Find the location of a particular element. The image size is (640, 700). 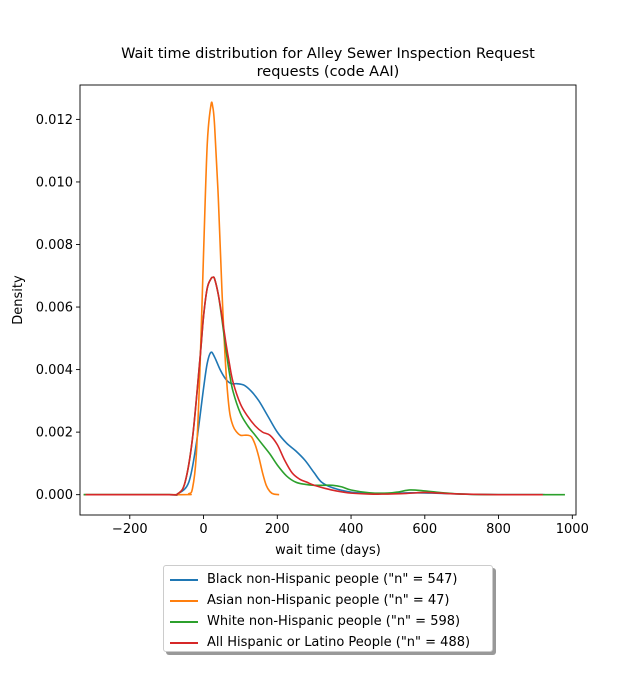

legend-entry: White non-Hispanic people ("n" = 598) is located at coordinates (331, 621).